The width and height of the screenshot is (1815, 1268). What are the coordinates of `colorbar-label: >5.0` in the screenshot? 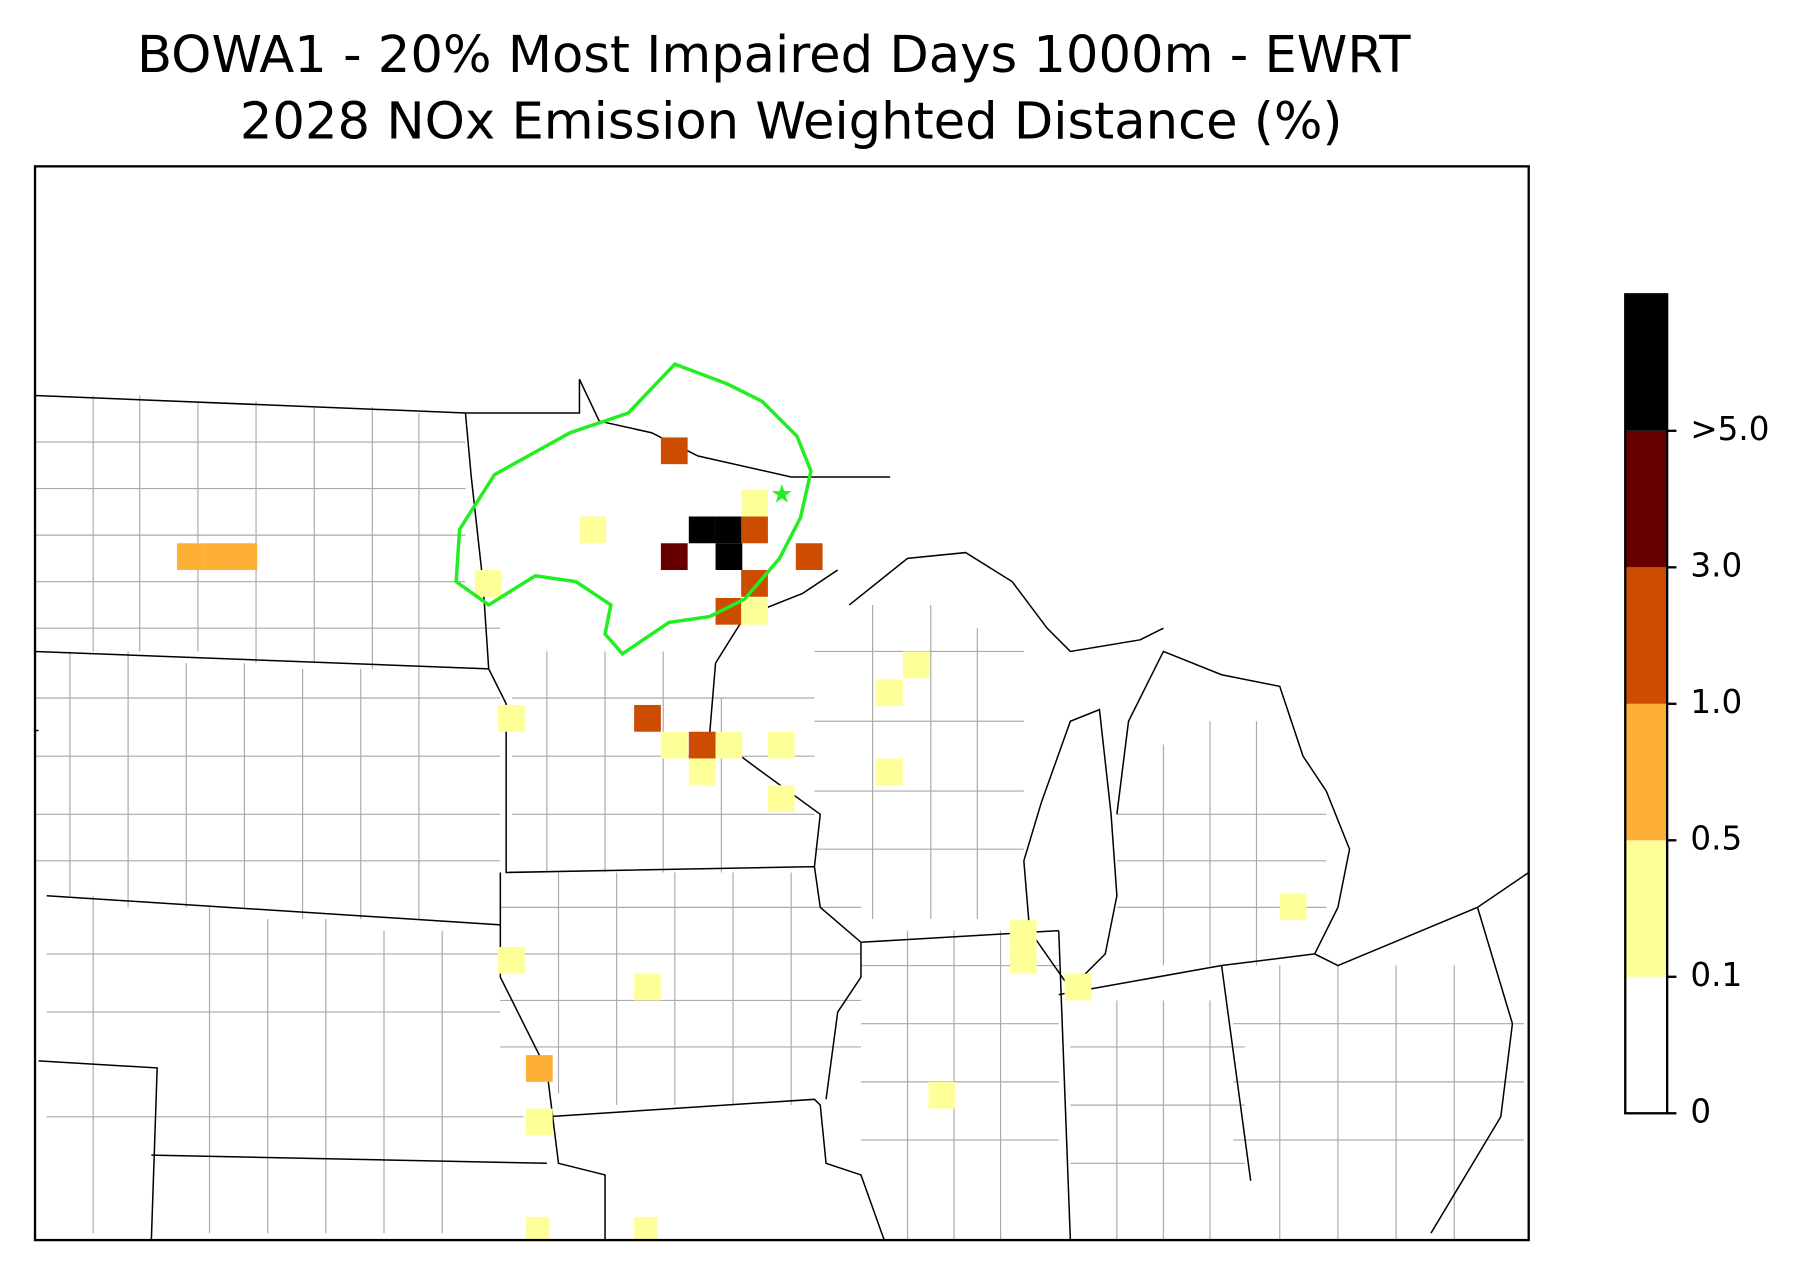 It's located at (1729, 429).